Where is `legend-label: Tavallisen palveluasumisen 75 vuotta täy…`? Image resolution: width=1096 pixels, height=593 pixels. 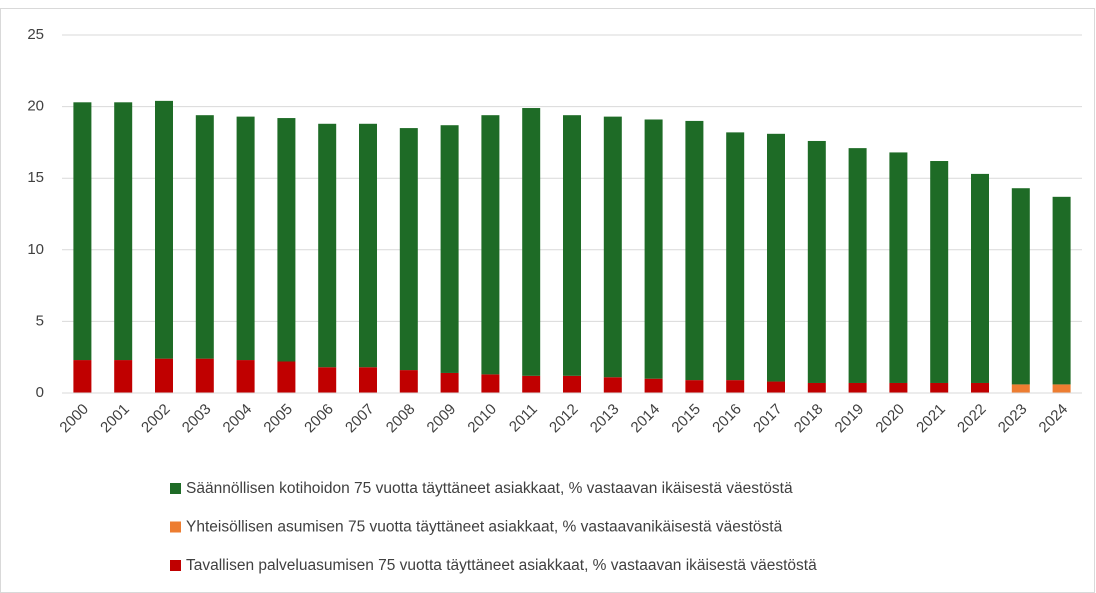 legend-label: Tavallisen palveluasumisen 75 vuotta täy… is located at coordinates (501, 565).